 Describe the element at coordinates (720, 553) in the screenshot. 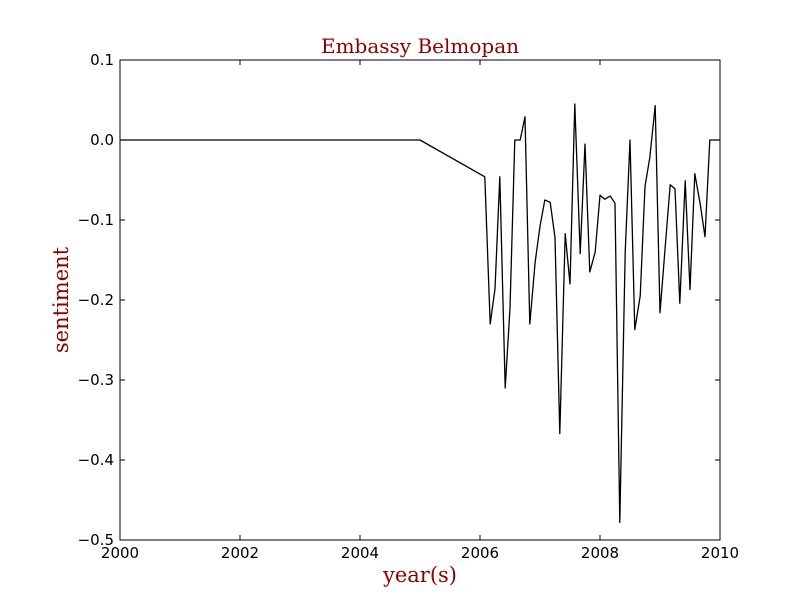

I see `x-tick-label: 2010` at that location.